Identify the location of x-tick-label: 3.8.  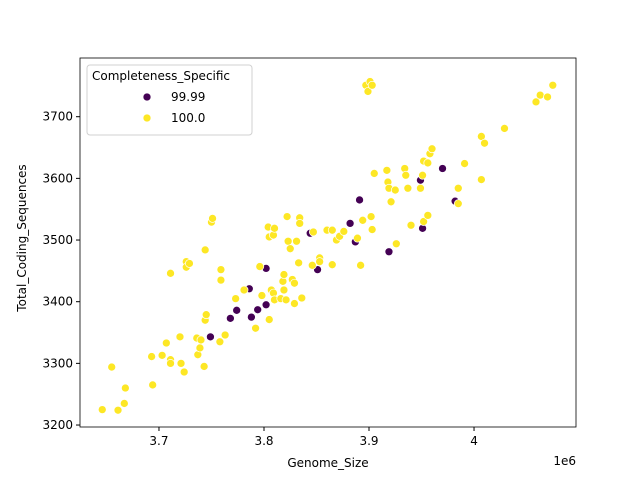
(263, 441).